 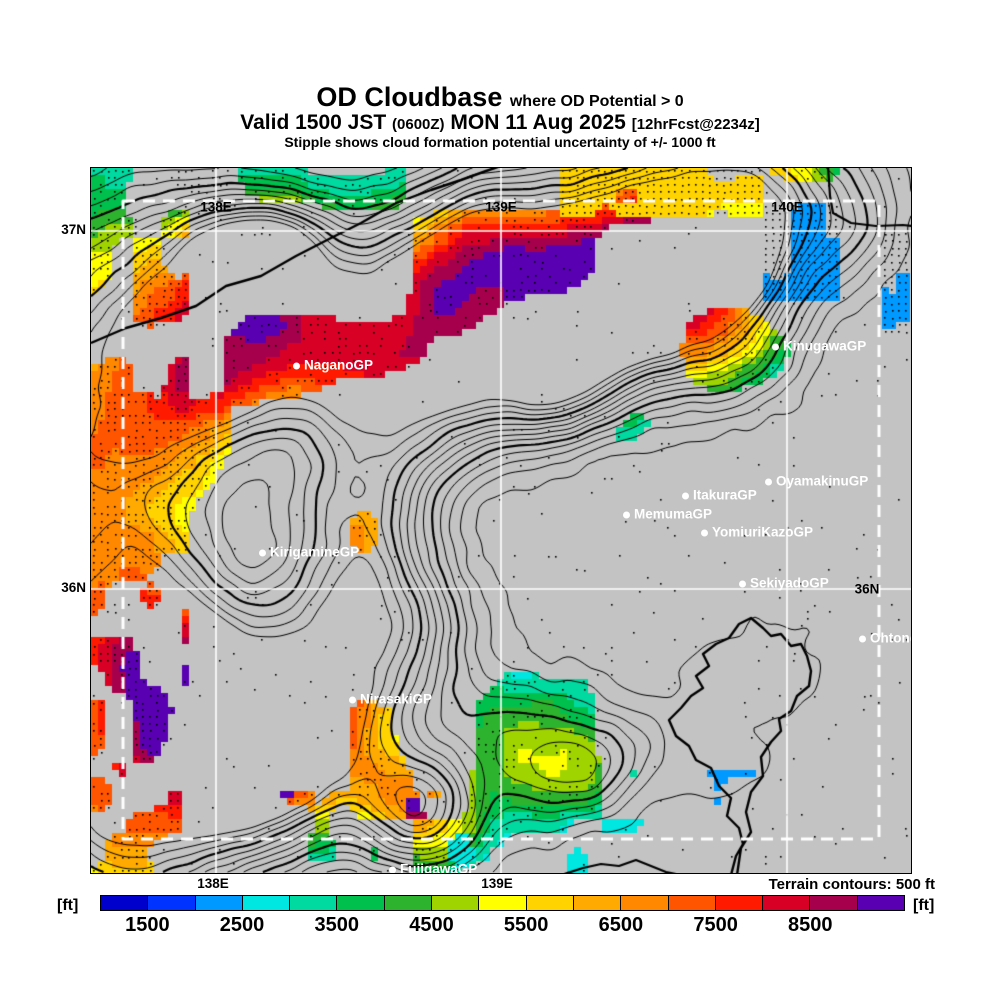 What do you see at coordinates (596, 101) in the screenshot?
I see `title-qualifier: where OD Potential > 0` at bounding box center [596, 101].